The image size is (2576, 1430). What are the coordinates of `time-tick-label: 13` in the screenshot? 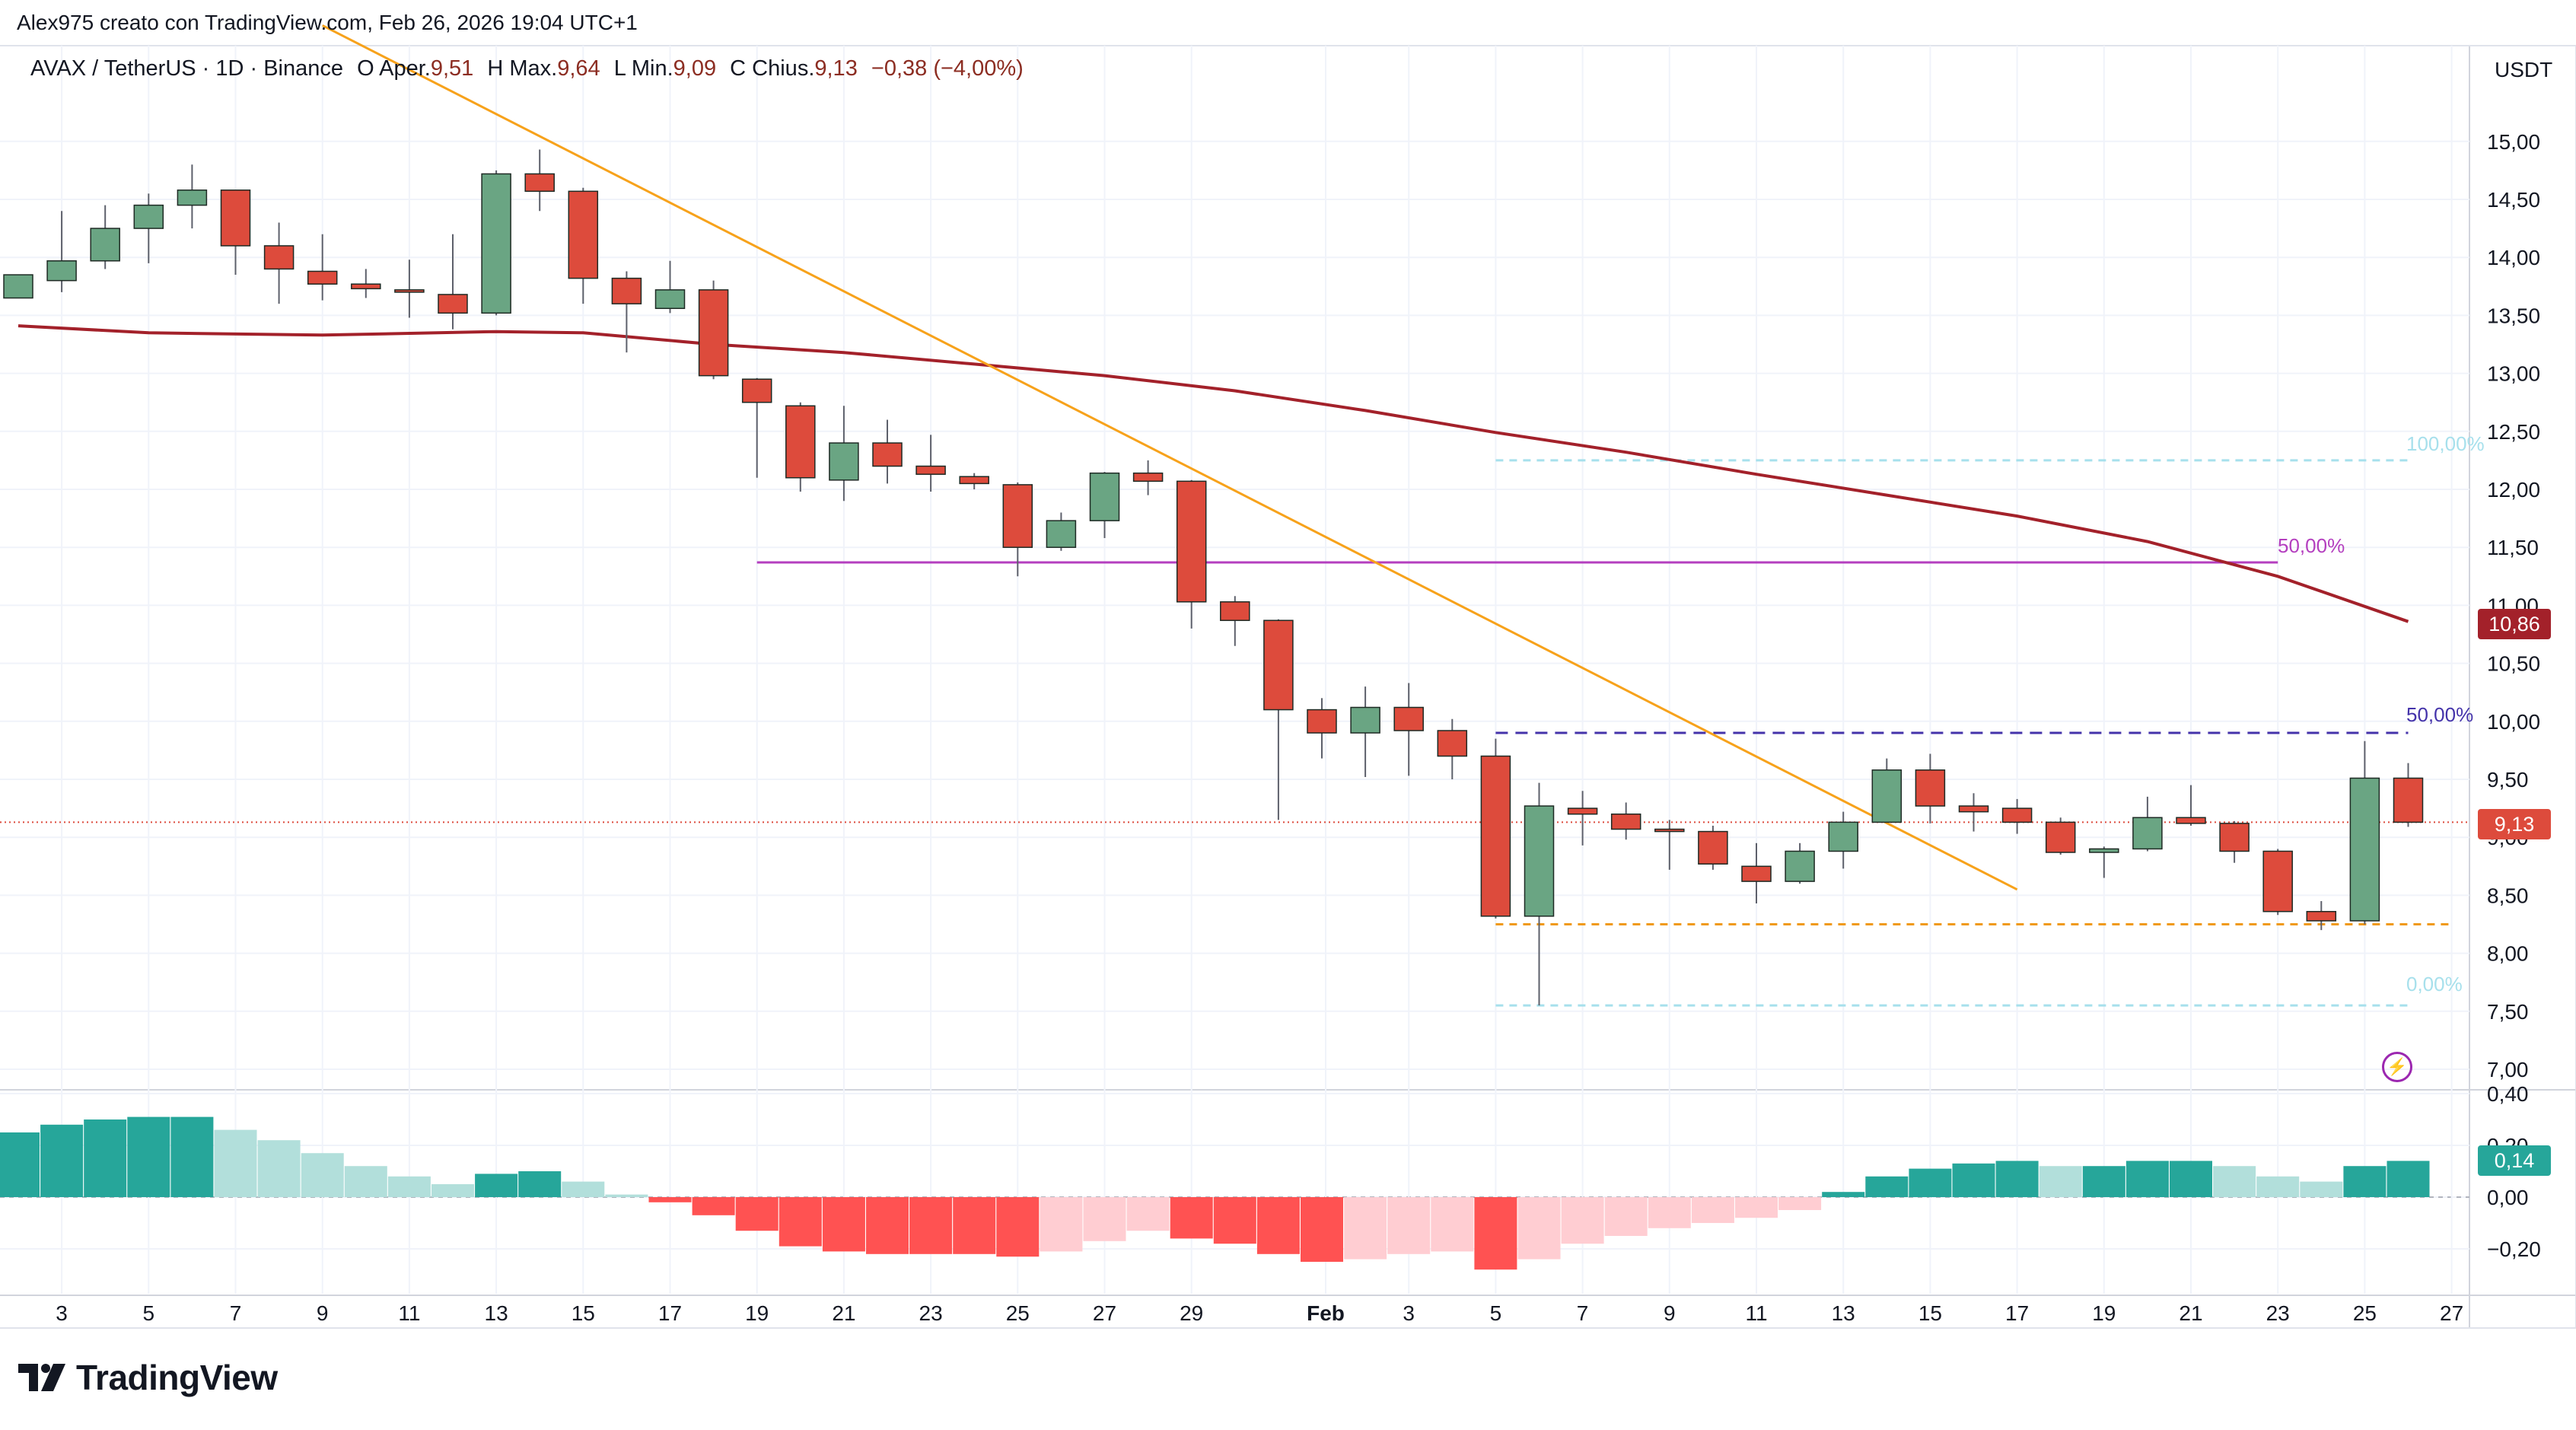 It's located at (496, 1313).